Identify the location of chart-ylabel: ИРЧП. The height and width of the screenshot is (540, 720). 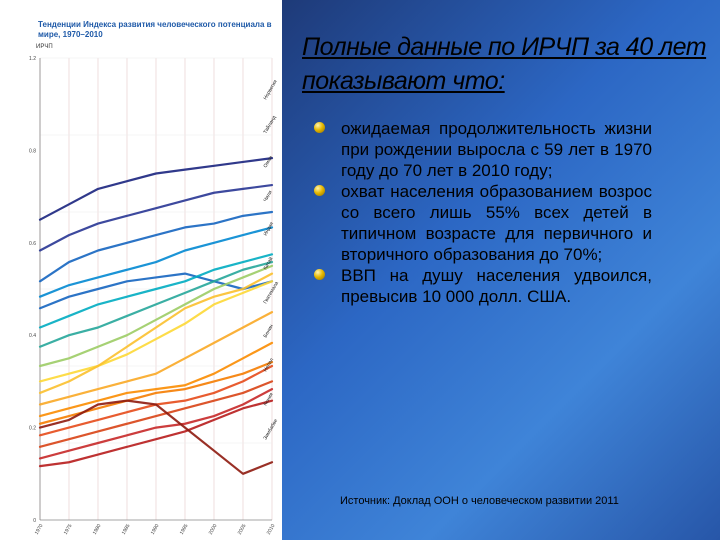
(44, 47).